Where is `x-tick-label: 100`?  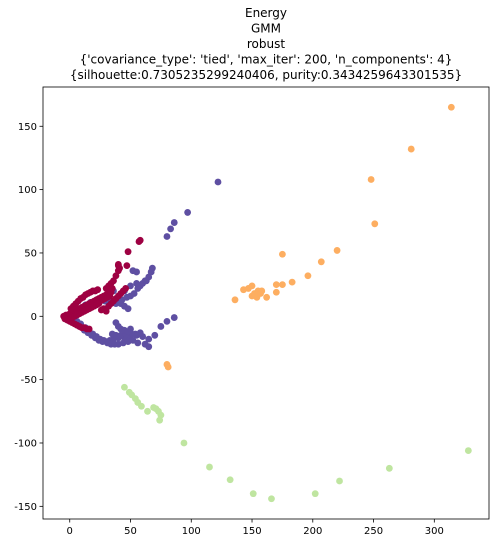 x-tick-label: 100 is located at coordinates (191, 531).